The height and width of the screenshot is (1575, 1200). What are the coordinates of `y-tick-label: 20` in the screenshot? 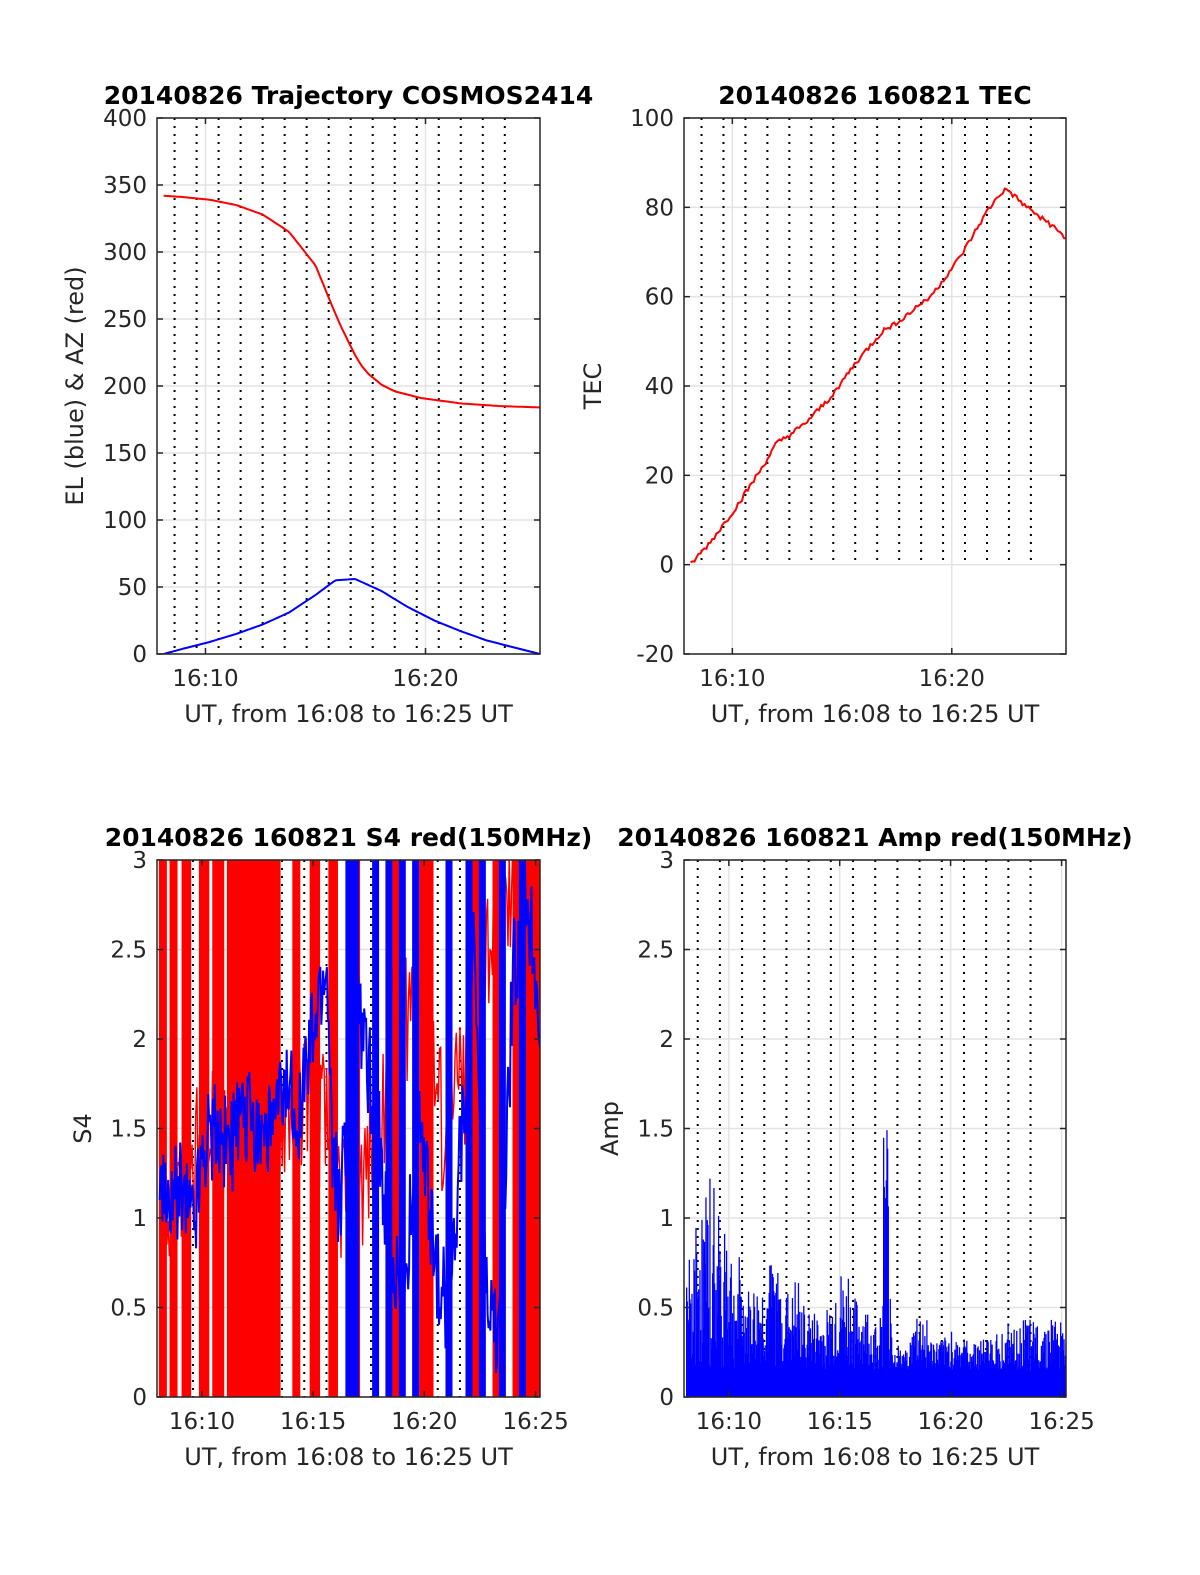 It's located at (659, 476).